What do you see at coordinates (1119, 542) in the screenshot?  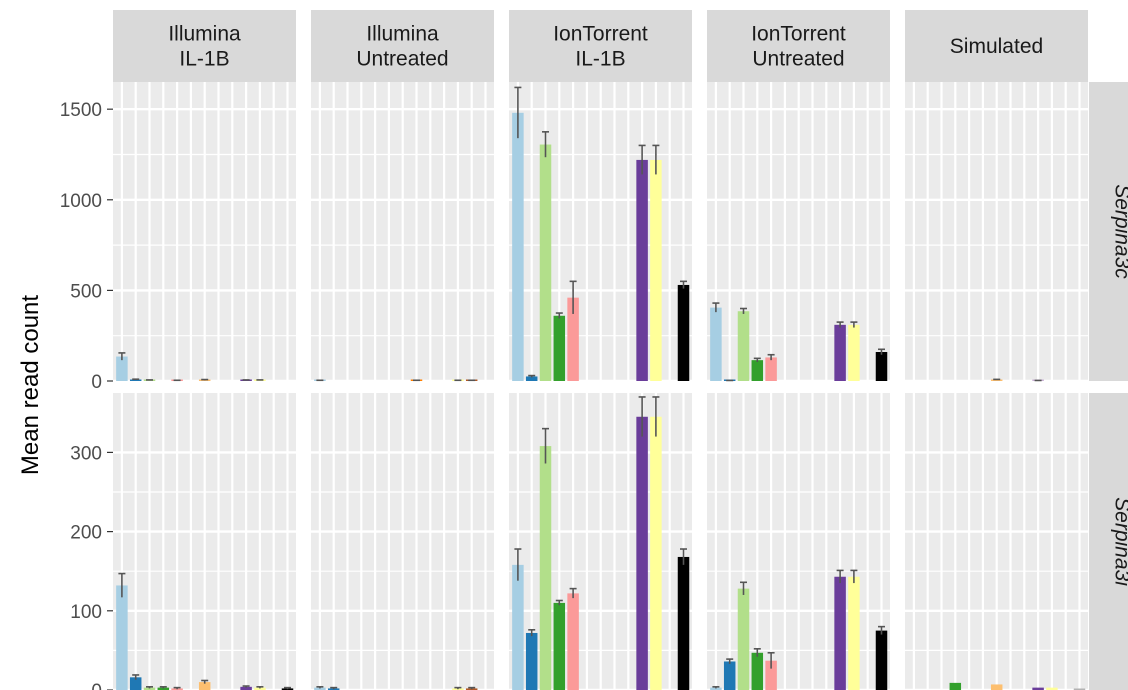 I see `row-strip-label: Serpina3i` at bounding box center [1119, 542].